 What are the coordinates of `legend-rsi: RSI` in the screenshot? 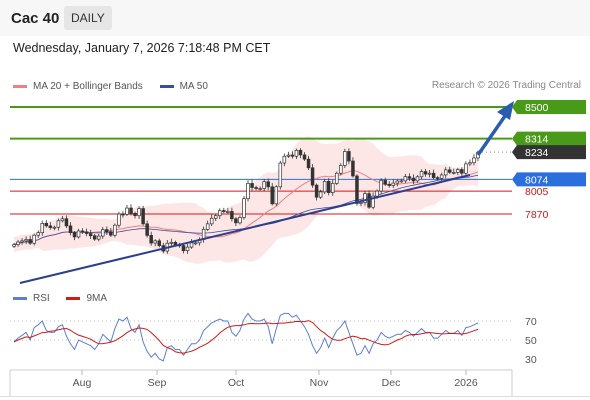 It's located at (31, 298).